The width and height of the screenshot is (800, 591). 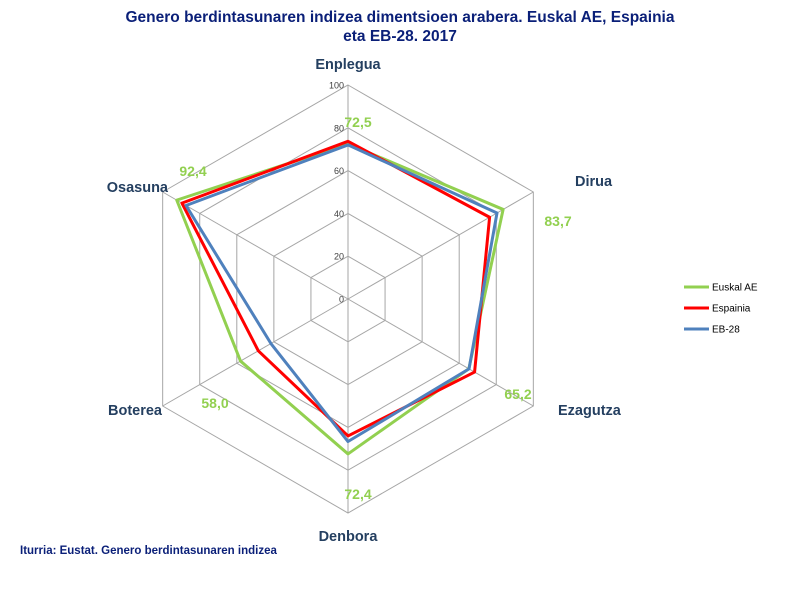 What do you see at coordinates (339, 128) in the screenshot?
I see `tick-label-80: 80` at bounding box center [339, 128].